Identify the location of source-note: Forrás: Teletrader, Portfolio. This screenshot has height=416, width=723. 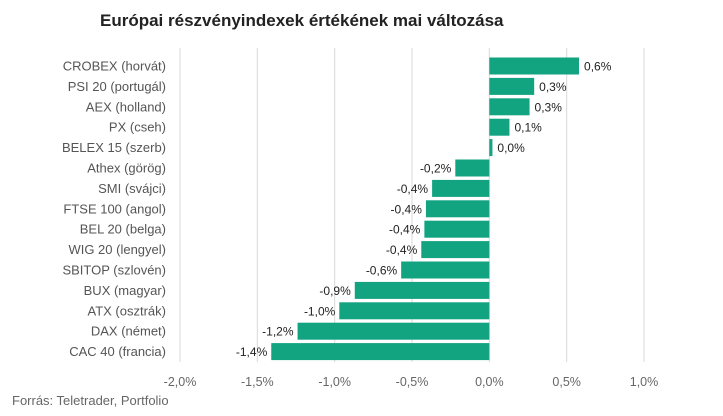
(90, 400).